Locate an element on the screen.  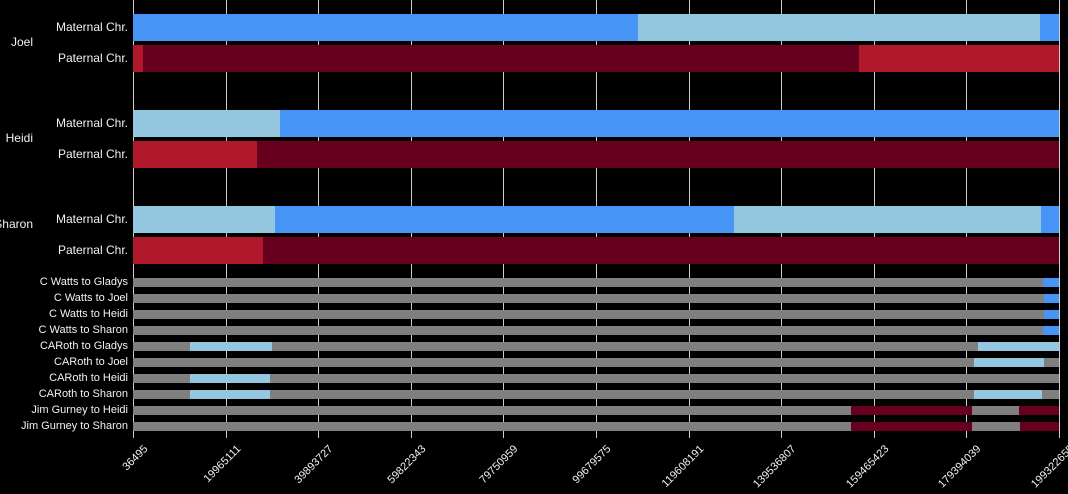
gridline is located at coordinates (1059, 216).